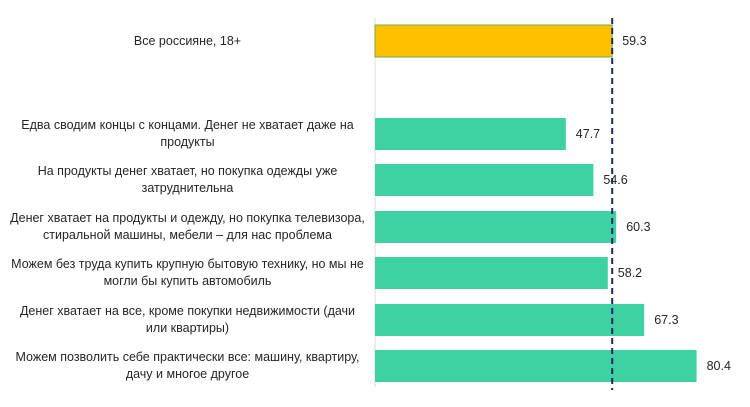 Image resolution: width=750 pixels, height=407 pixels. I want to click on value-label-2: 54.6, so click(615, 180).